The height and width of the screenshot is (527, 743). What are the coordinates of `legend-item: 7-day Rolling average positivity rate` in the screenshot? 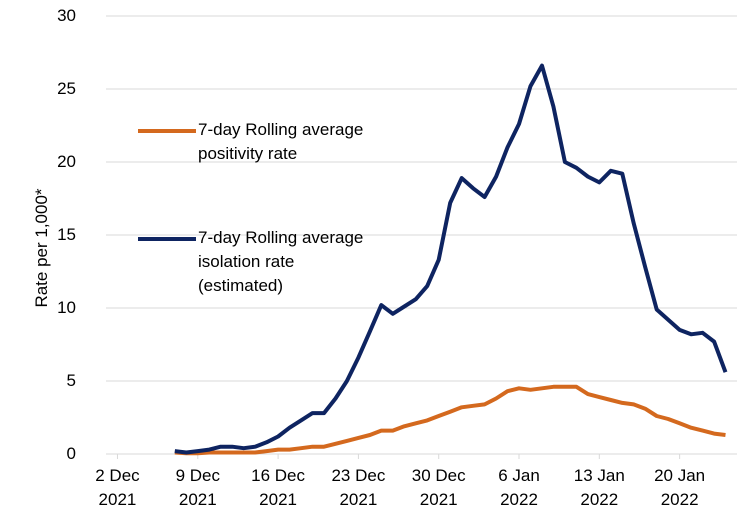 It's located at (254, 142).